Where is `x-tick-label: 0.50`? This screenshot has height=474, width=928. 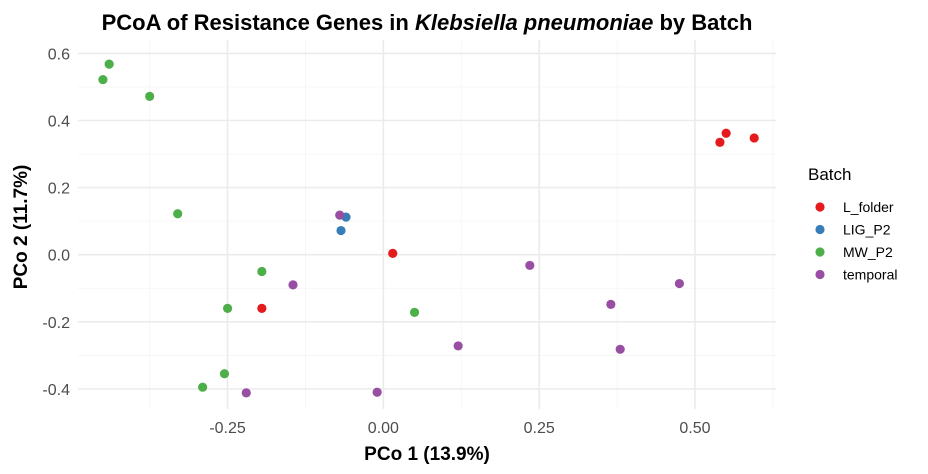
x-tick-label: 0.50 is located at coordinates (694, 428).